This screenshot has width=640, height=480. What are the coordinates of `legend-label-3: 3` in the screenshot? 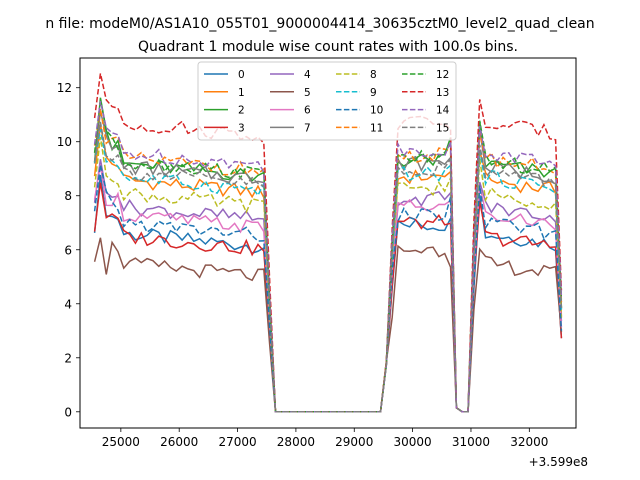 It's located at (241, 128).